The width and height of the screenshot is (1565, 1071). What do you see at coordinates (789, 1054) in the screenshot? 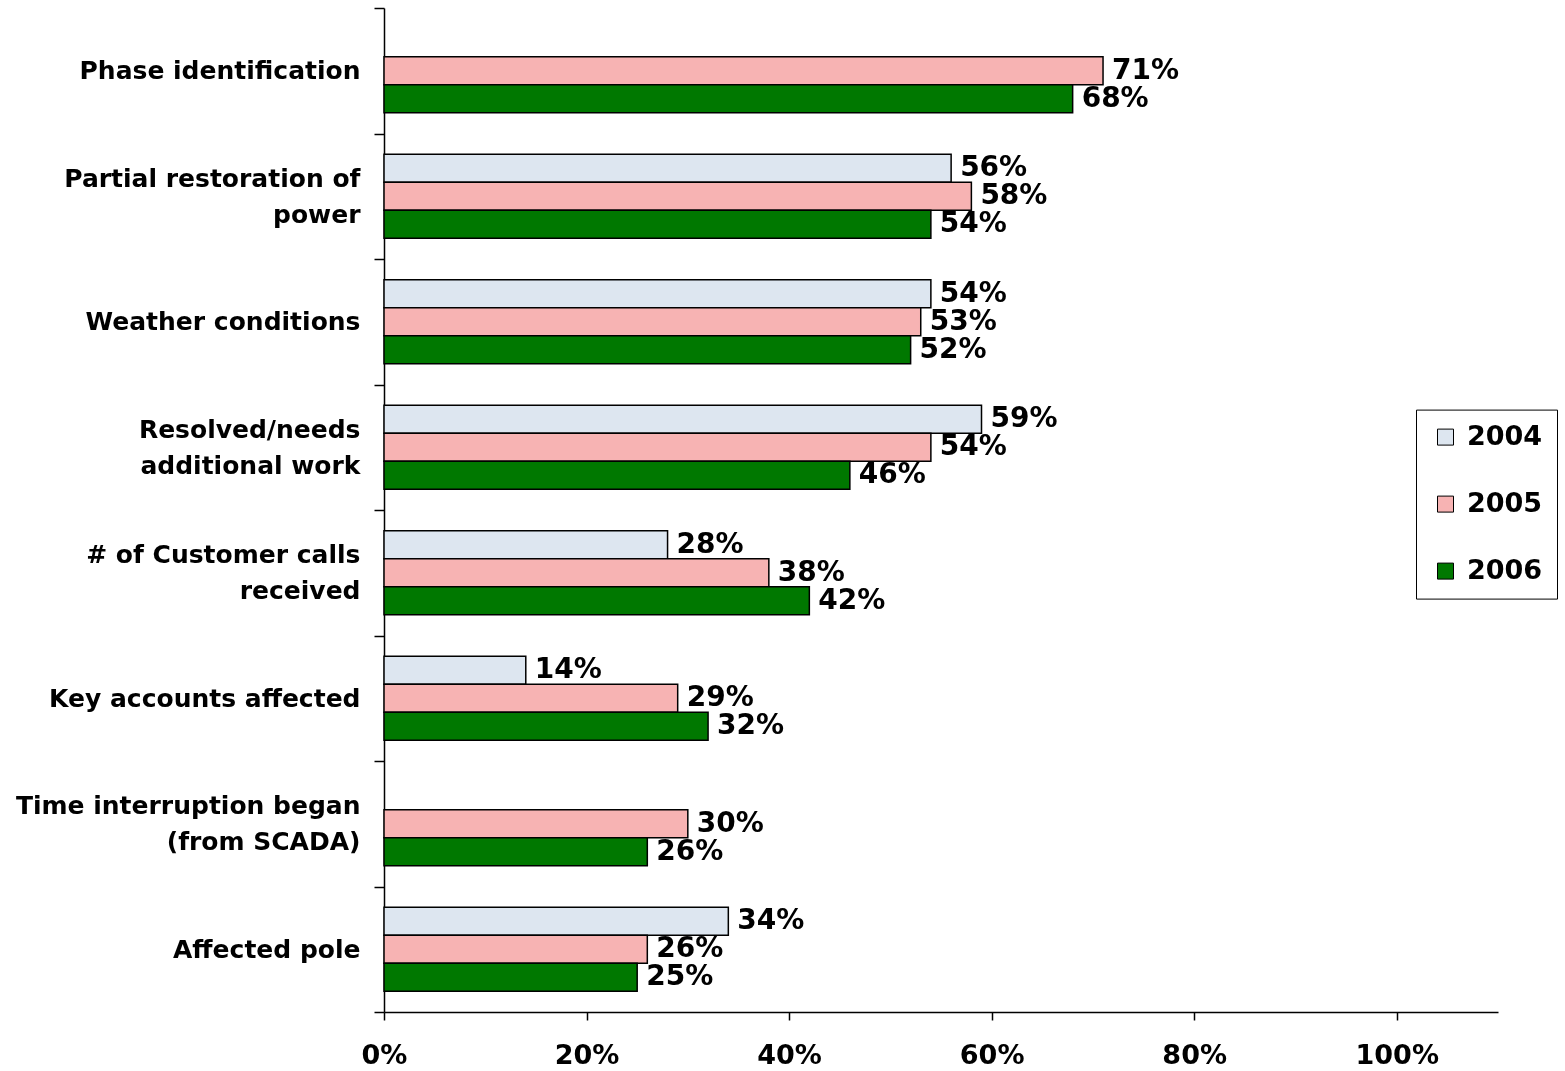
I see `x-tick-label: 40%` at bounding box center [789, 1054].